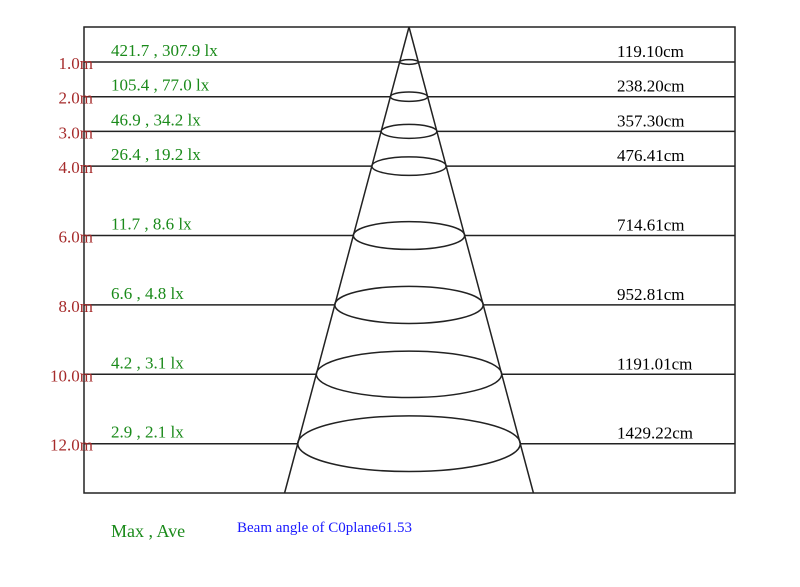 This screenshot has width=800, height=587. What do you see at coordinates (651, 294) in the screenshot?
I see `diameter-label: 952.81cm` at bounding box center [651, 294].